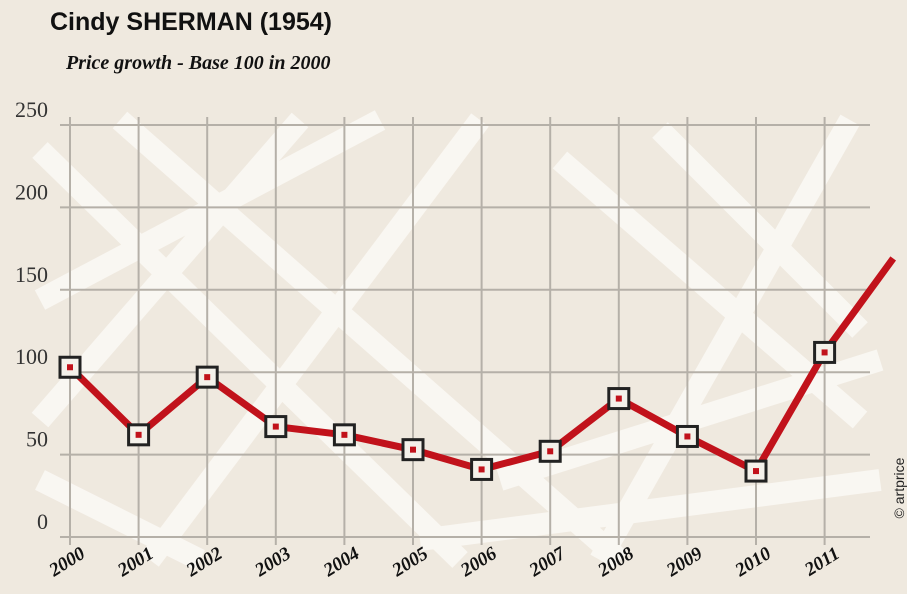 The image size is (907, 594). What do you see at coordinates (197, 63) in the screenshot?
I see `chart-subtitle: Price growth - Base 100 in 2000` at bounding box center [197, 63].